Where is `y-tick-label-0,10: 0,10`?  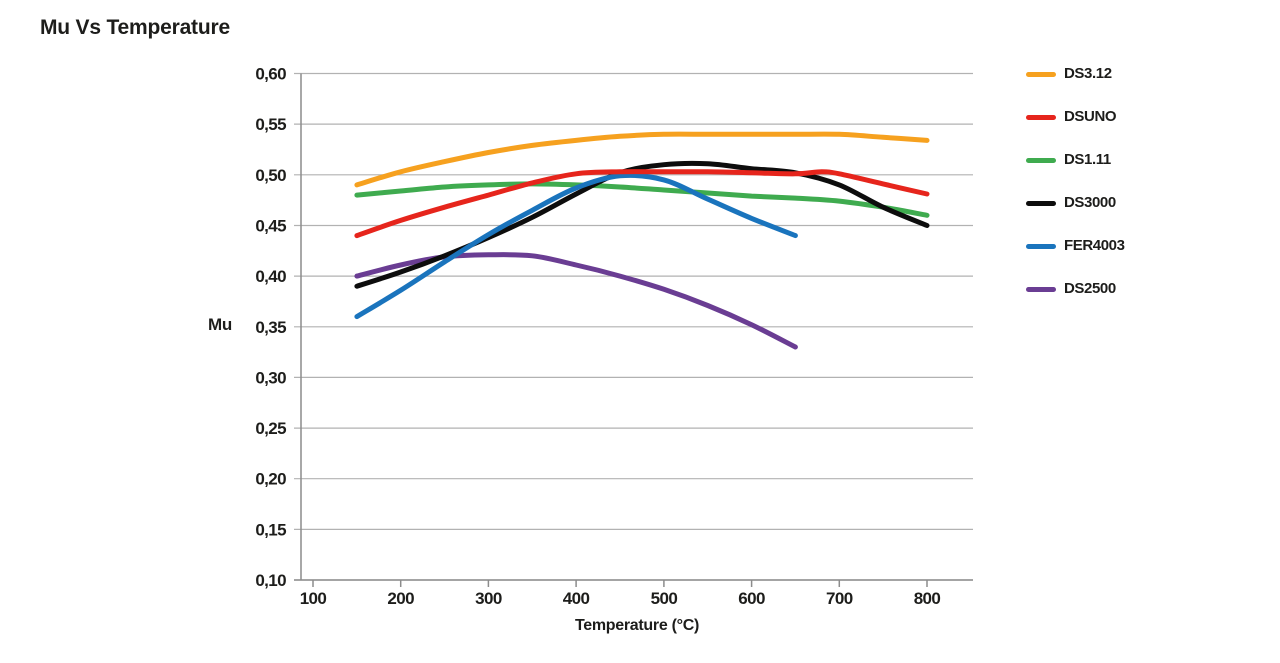 y-tick-label-0,10: 0,10 is located at coordinates (270, 580).